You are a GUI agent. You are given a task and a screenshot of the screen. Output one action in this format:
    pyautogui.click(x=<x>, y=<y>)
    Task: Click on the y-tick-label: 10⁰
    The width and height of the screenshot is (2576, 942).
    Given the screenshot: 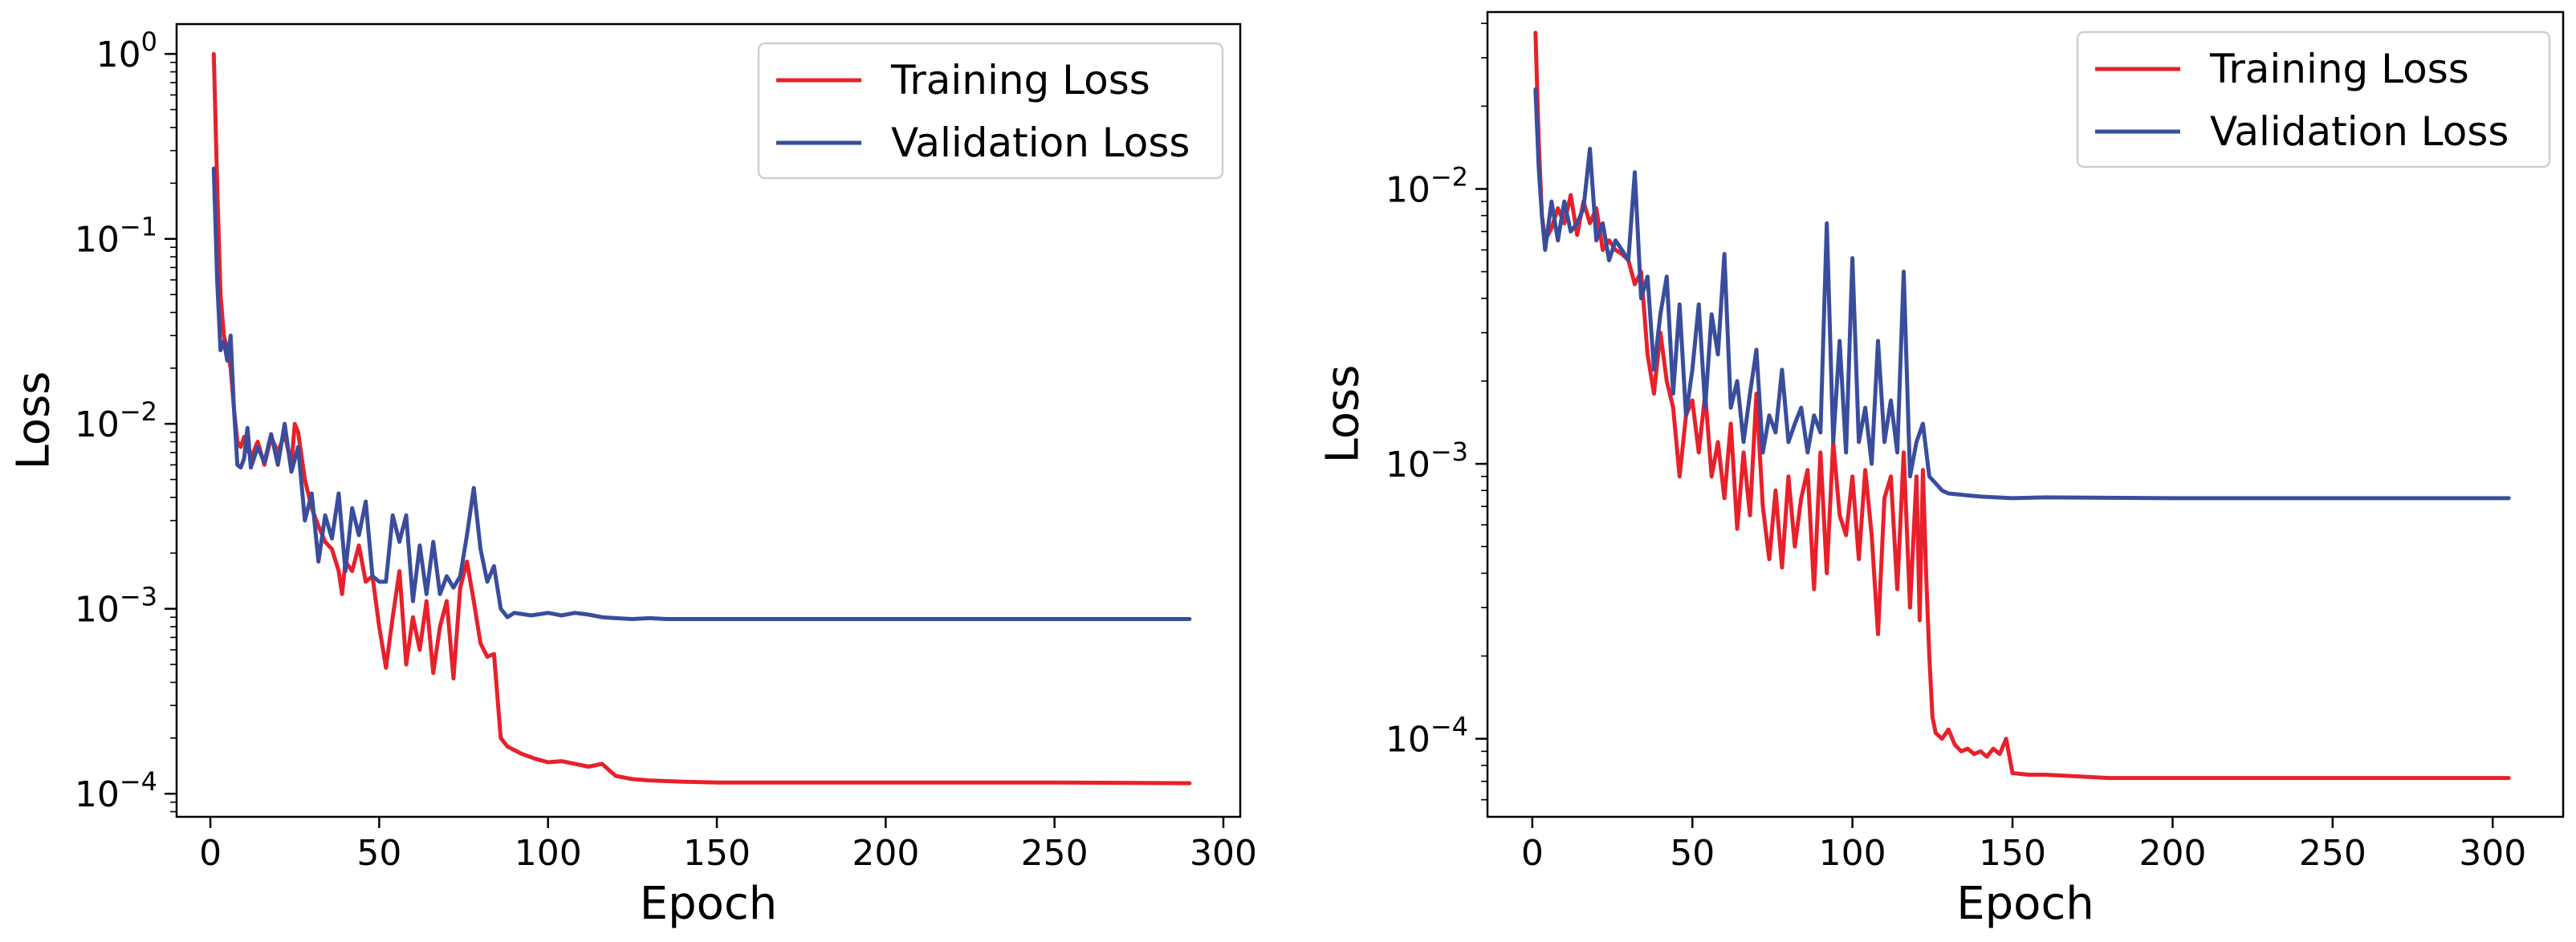 What is the action you would take?
    pyautogui.click(x=126, y=50)
    